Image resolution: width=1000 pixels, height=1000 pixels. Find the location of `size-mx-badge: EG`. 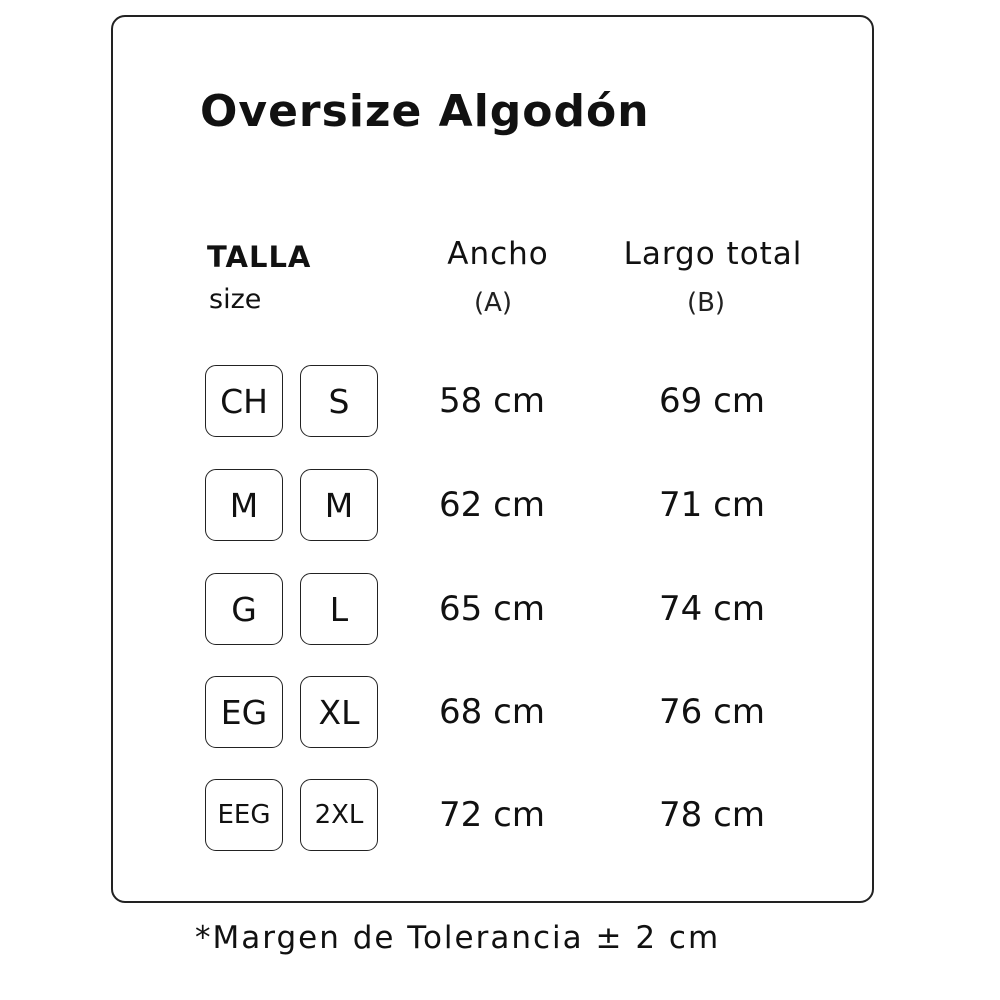

size-mx-badge: EG is located at coordinates (244, 712).